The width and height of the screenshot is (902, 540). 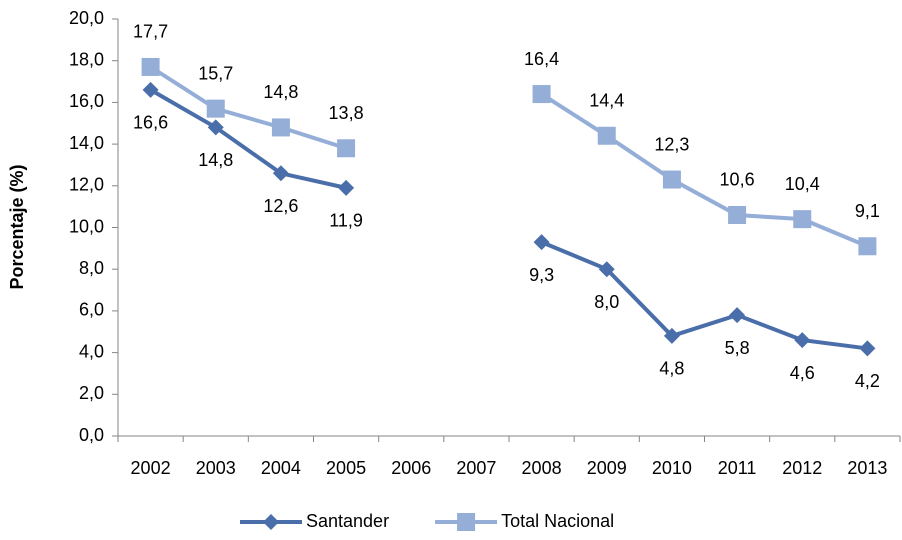 What do you see at coordinates (347, 521) in the screenshot?
I see `legend-label: Santander` at bounding box center [347, 521].